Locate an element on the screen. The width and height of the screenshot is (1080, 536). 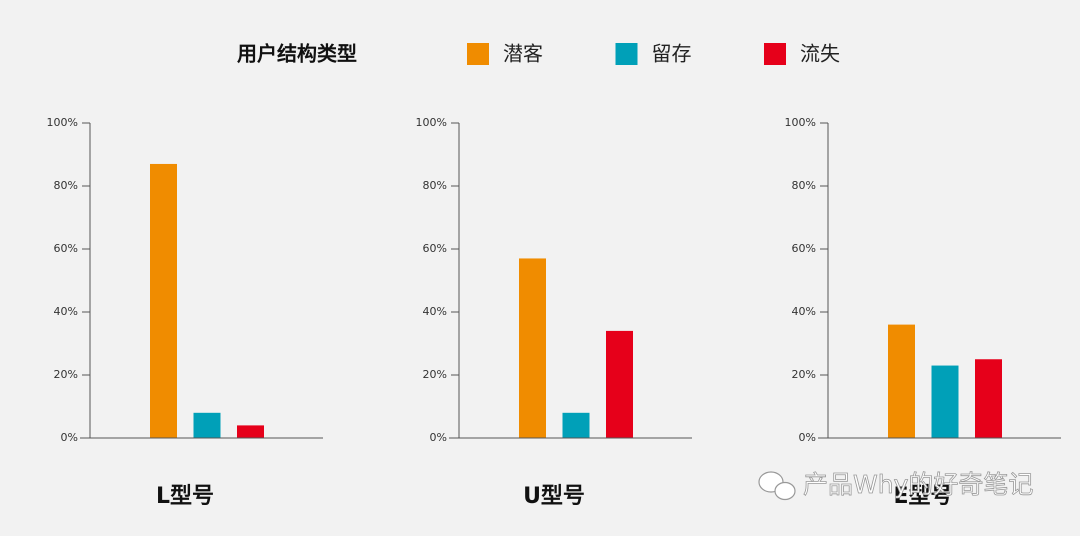
legend-title: 用户结构类型 is located at coordinates (297, 54).